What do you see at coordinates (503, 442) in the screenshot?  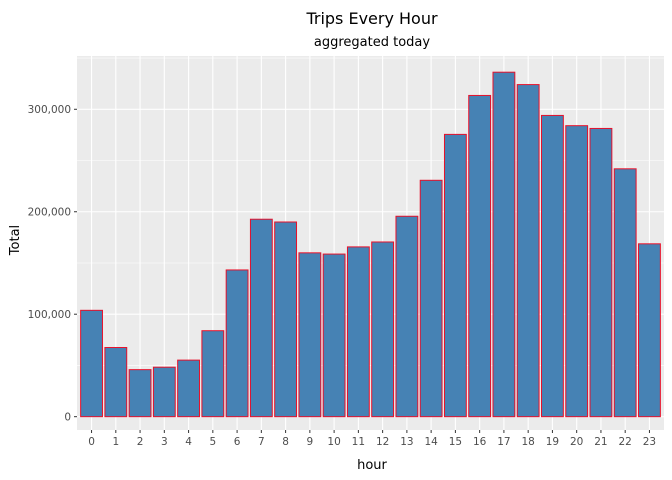 I see `x-tick-label: 17` at bounding box center [503, 442].